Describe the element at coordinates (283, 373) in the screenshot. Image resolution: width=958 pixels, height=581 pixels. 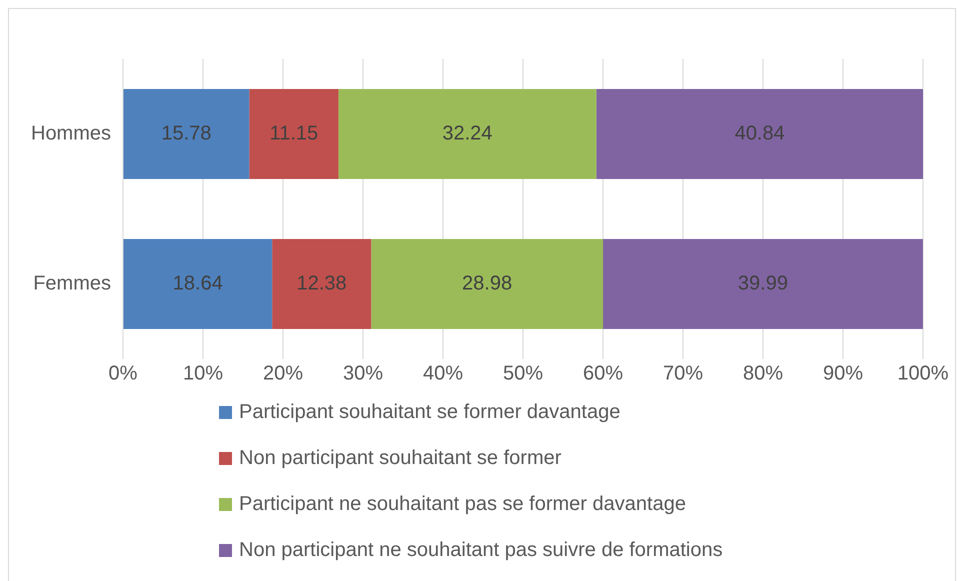
I see `x-tick-label: 20%` at that location.